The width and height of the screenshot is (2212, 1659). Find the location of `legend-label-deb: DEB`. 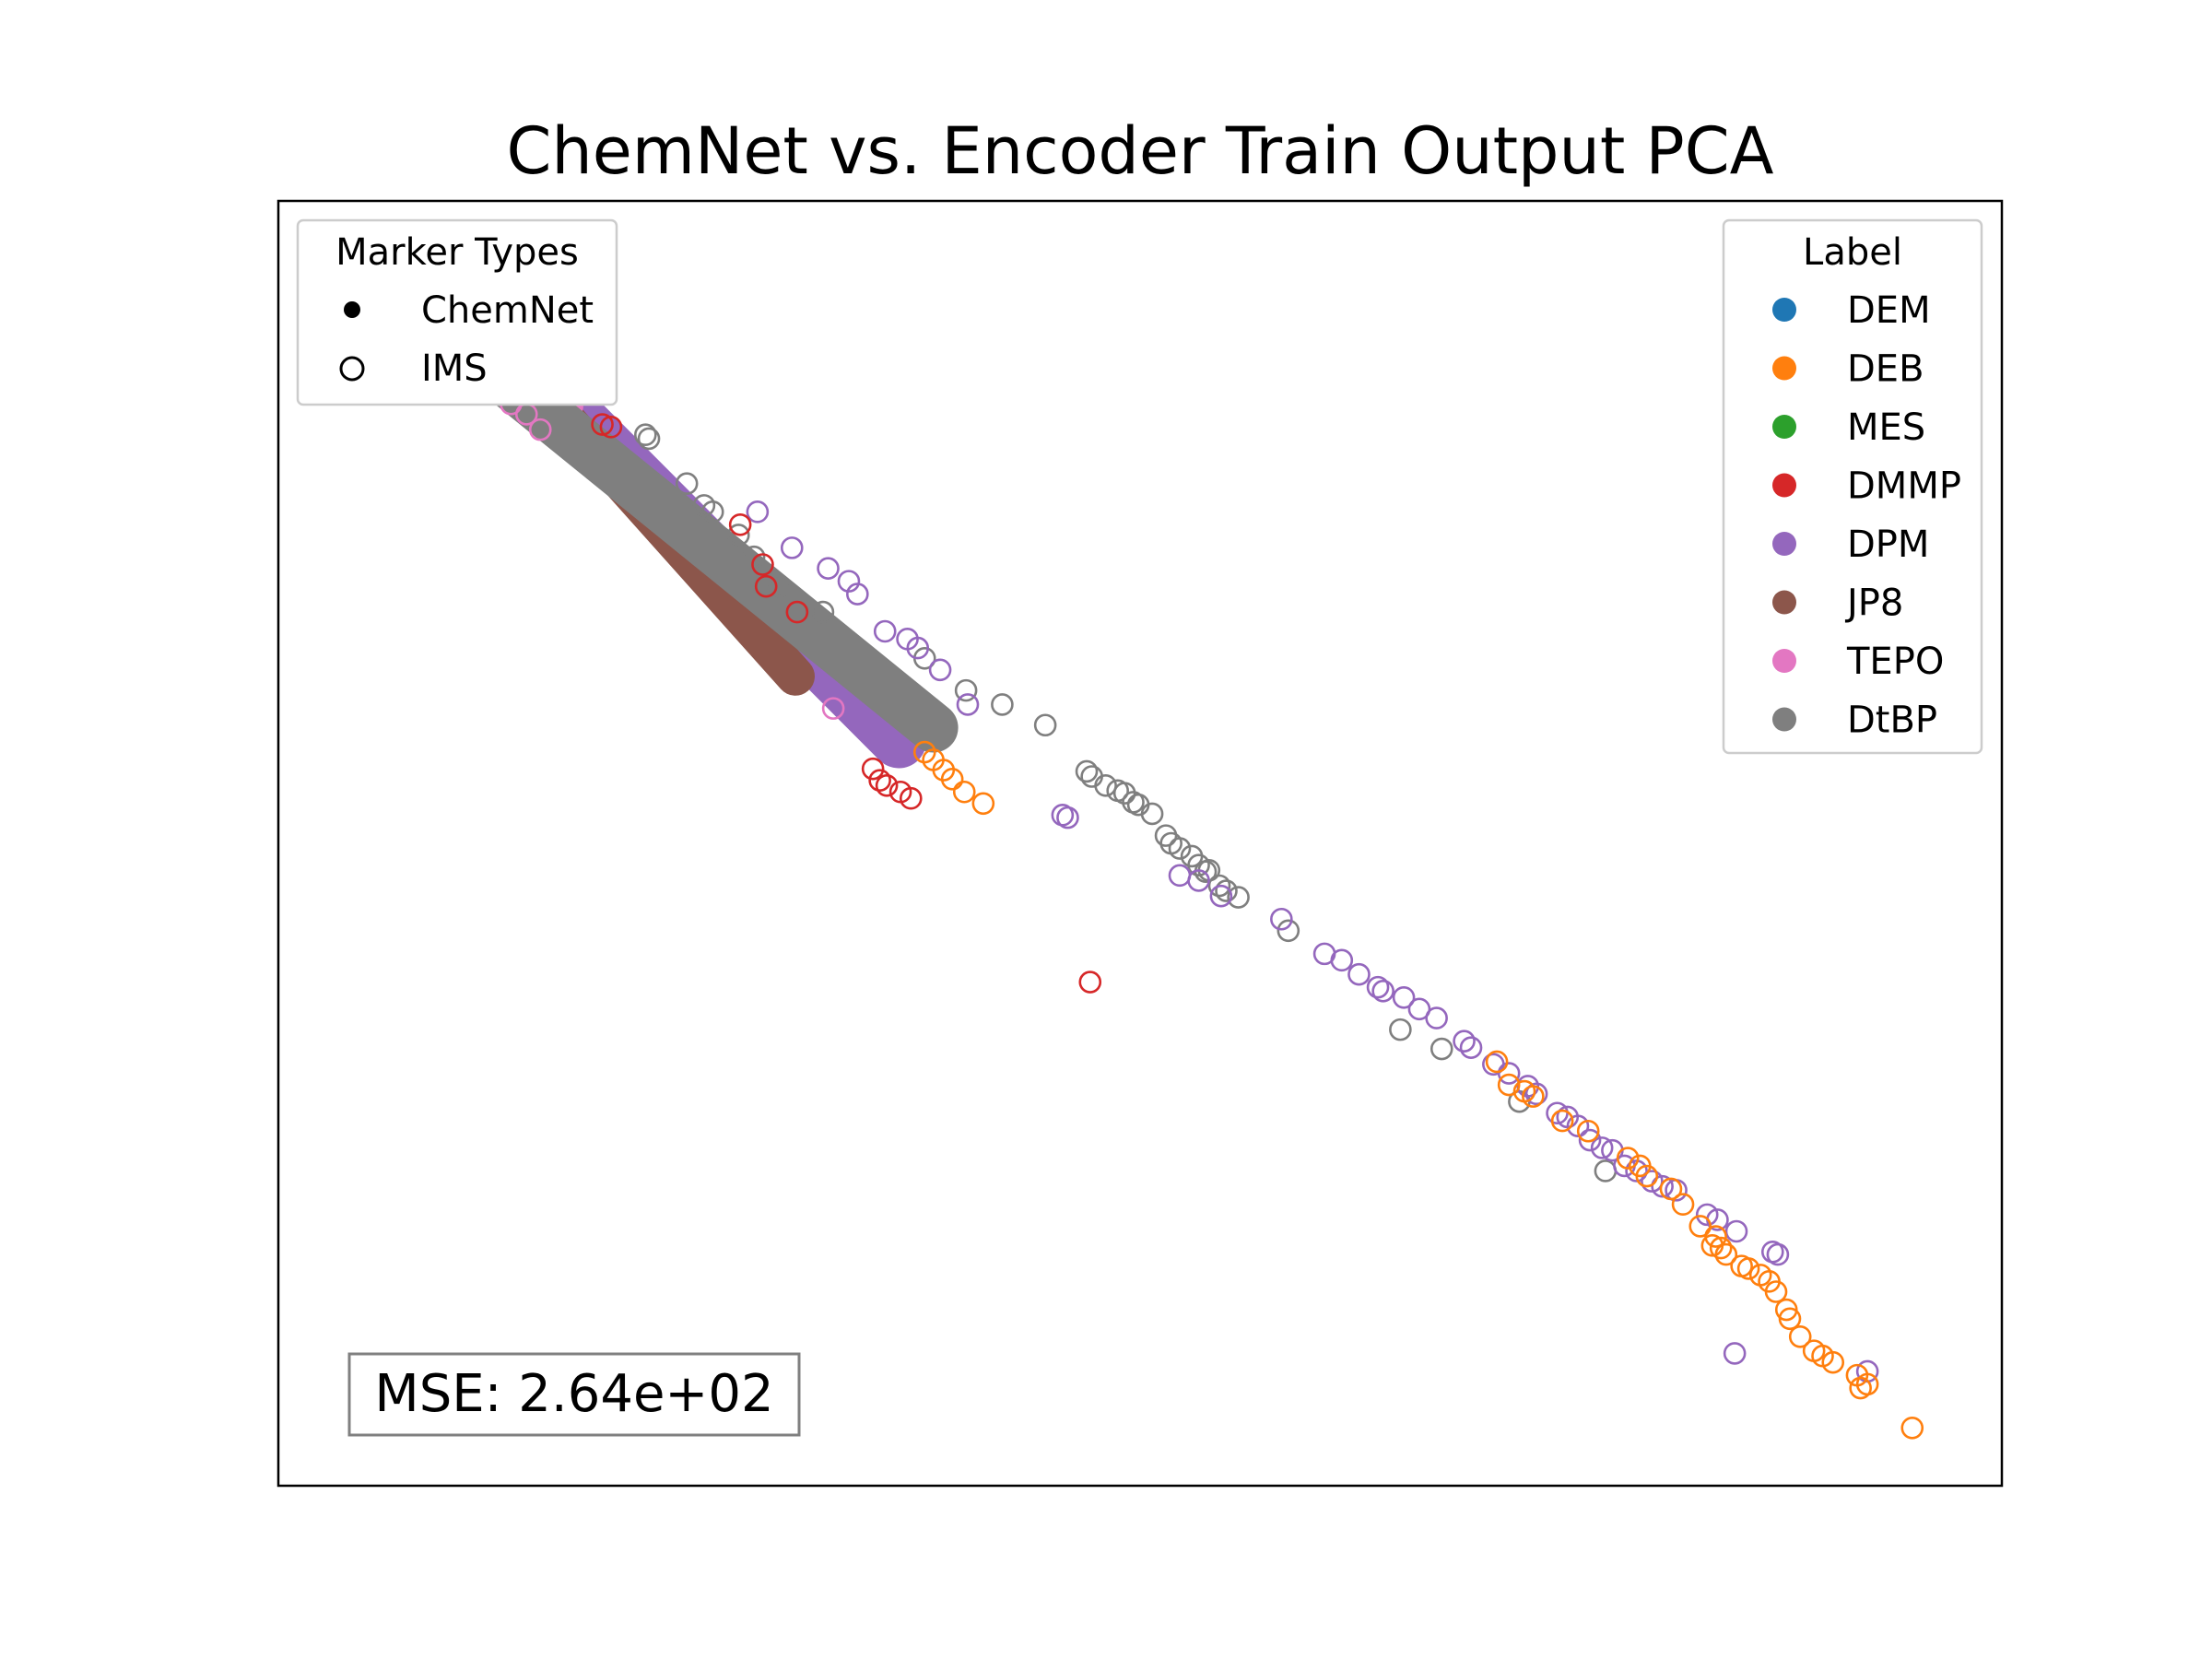

legend-label-deb: DEB is located at coordinates (1885, 369).